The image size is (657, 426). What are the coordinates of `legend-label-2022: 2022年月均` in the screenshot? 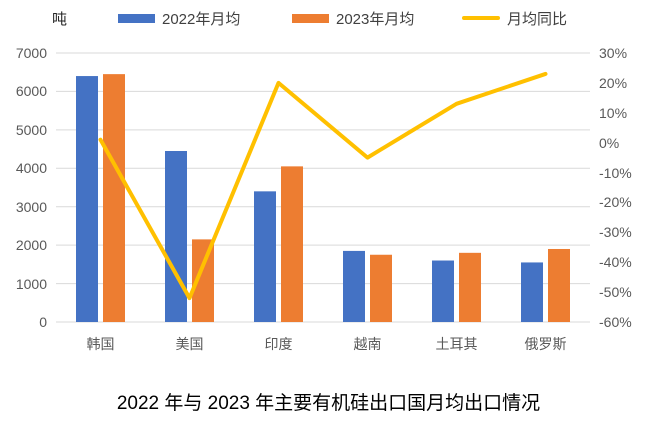 It's located at (201, 19).